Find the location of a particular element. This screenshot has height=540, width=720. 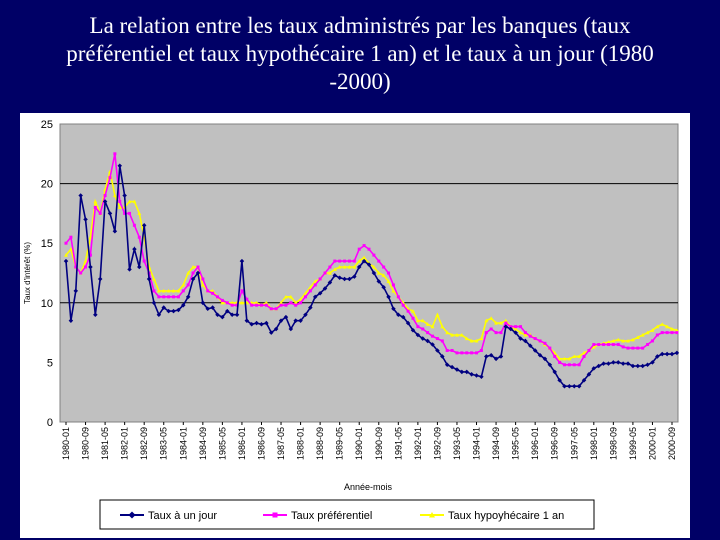

x-tick-label: 1989-05 is located at coordinates (340, 443).